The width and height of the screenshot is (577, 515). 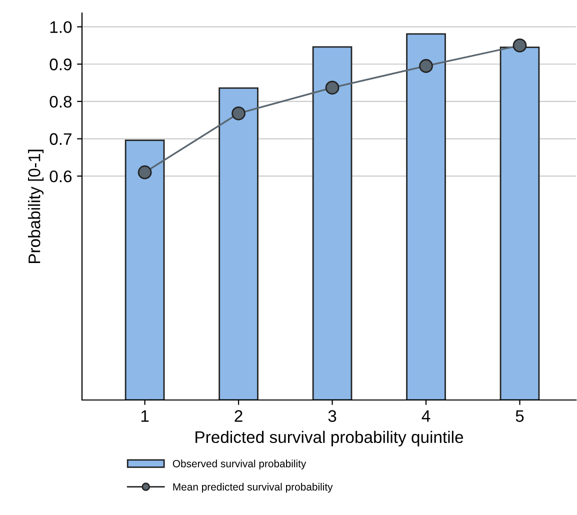 What do you see at coordinates (253, 487) in the screenshot?
I see `legend-label: Mean predicted survival probability` at bounding box center [253, 487].